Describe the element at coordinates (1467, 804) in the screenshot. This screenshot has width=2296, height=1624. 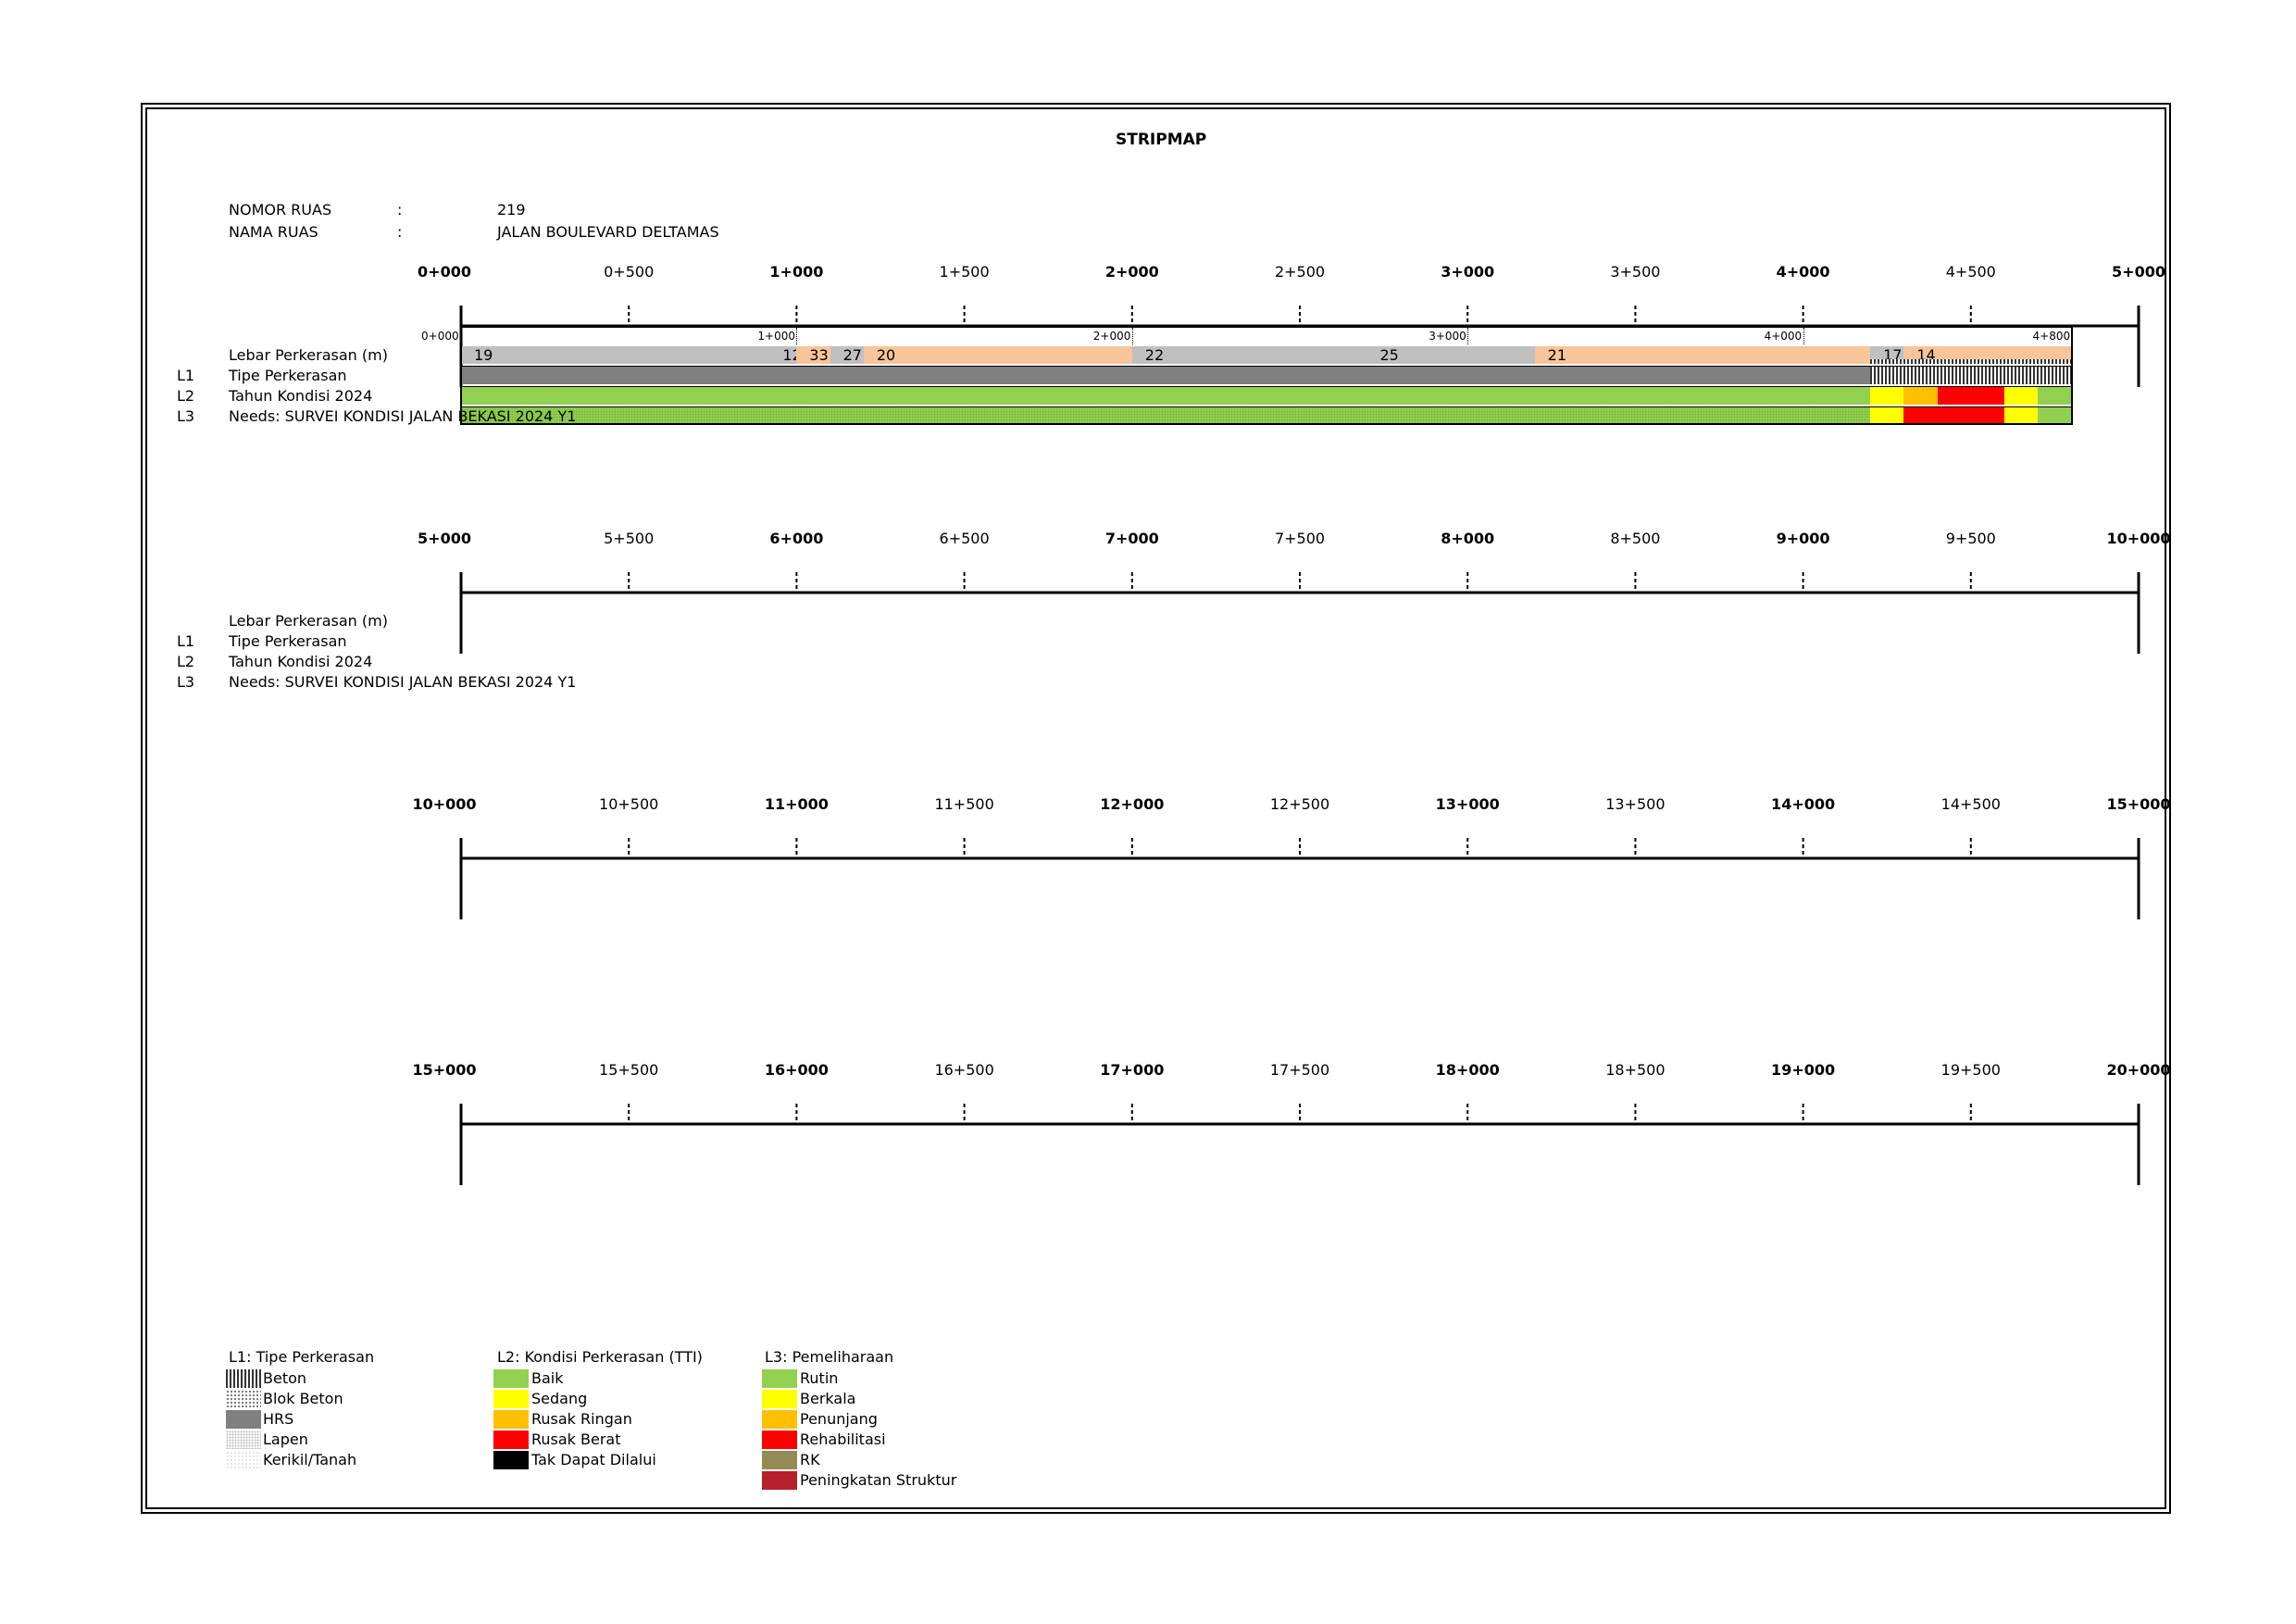
I see `km-label: 13+000` at that location.